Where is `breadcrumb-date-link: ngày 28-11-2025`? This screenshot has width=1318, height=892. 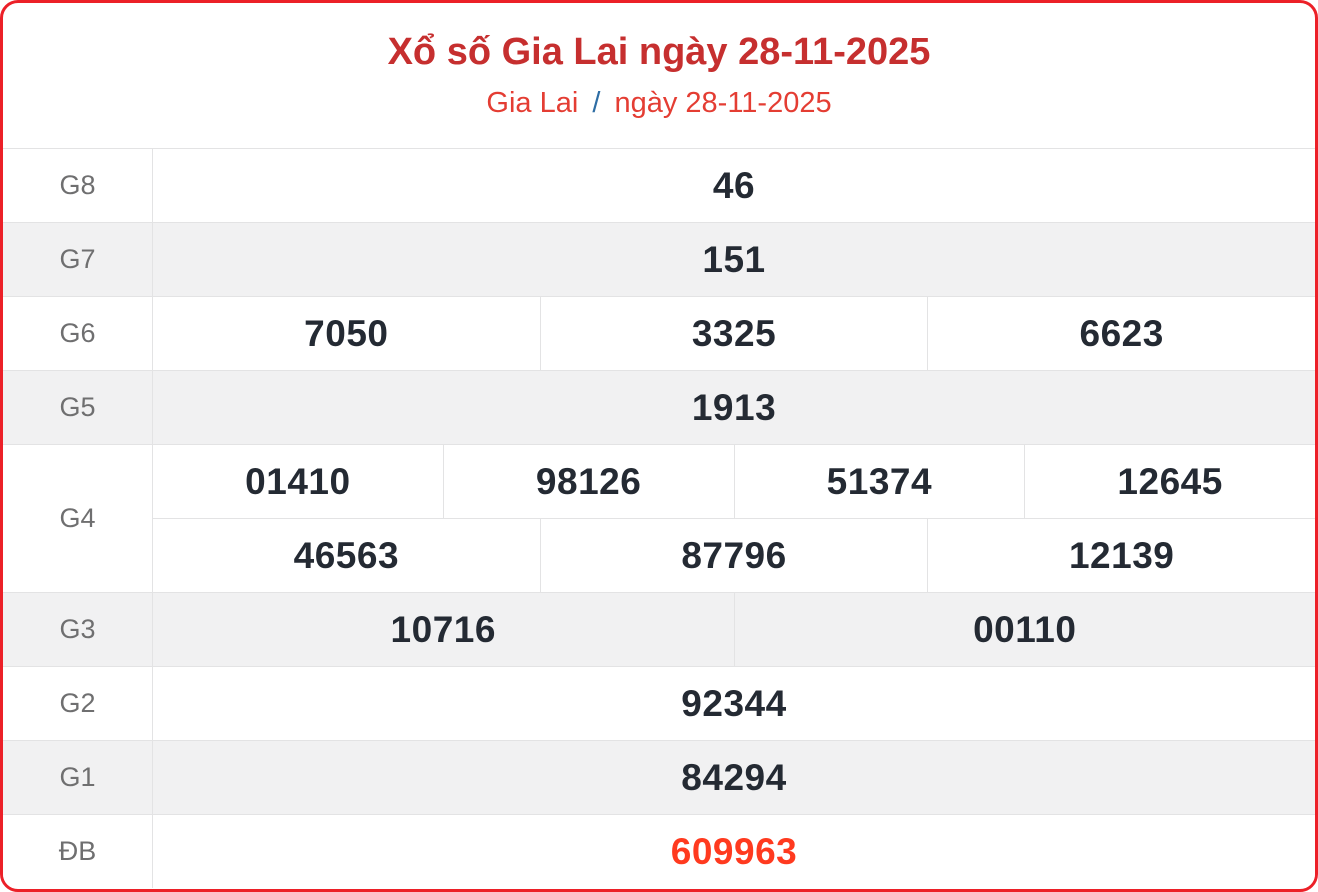
breadcrumb-date-link: ngày 28-11-2025 is located at coordinates (723, 103).